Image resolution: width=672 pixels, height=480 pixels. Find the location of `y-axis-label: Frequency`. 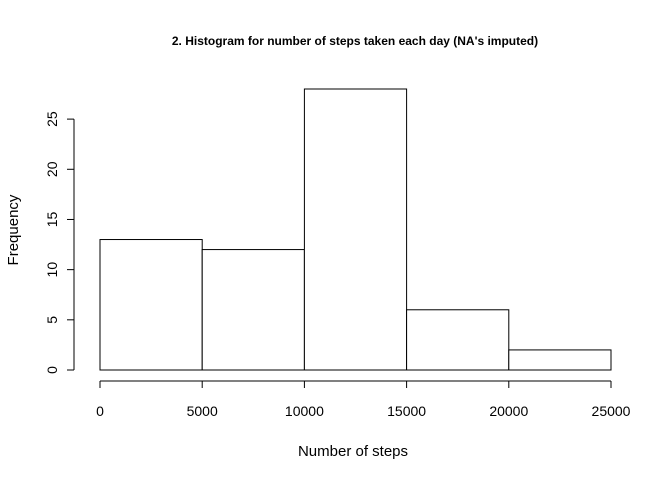

y-axis-label: Frequency is located at coordinates (13, 229).